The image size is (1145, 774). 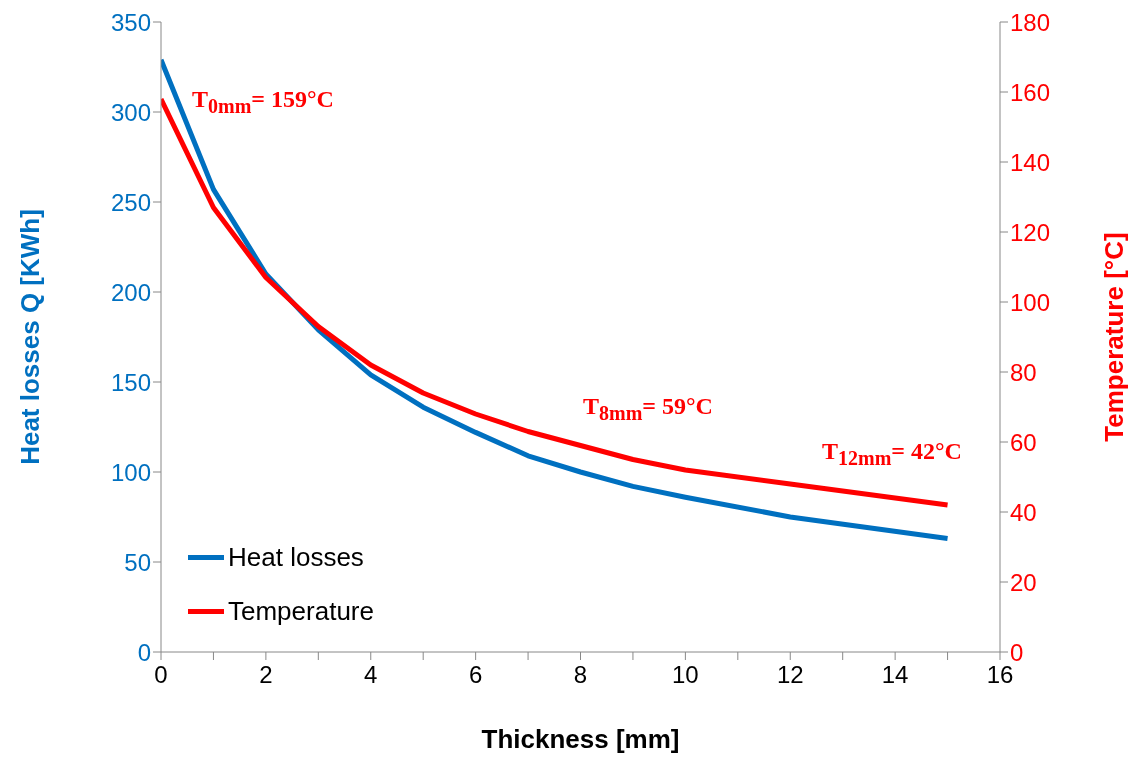 I want to click on x-tick-label: 12, so click(x=790, y=675).